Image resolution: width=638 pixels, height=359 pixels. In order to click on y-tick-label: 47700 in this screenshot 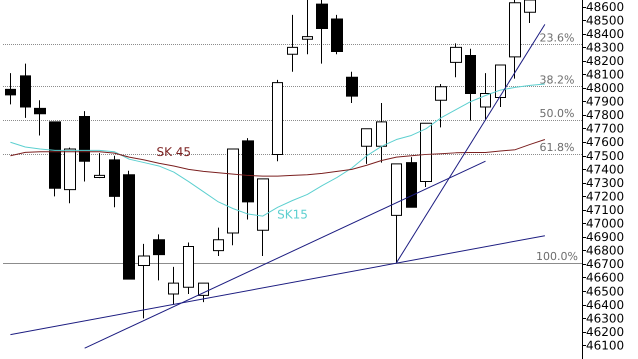, I will do `click(605, 129)`.